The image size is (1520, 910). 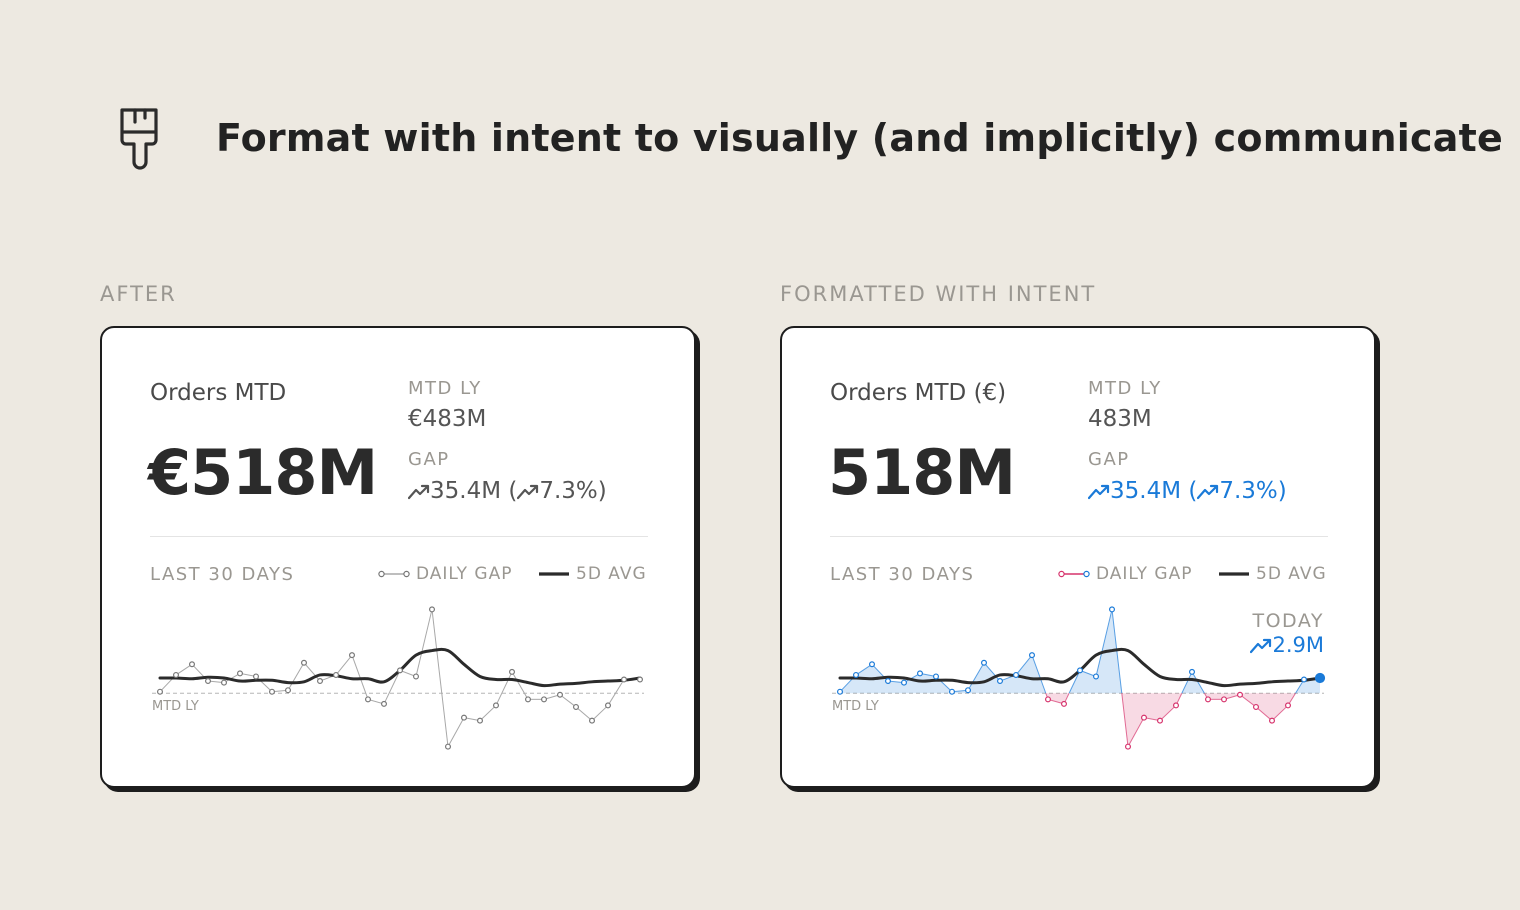 I want to click on gap-amount: 35.4M, so click(x=466, y=491).